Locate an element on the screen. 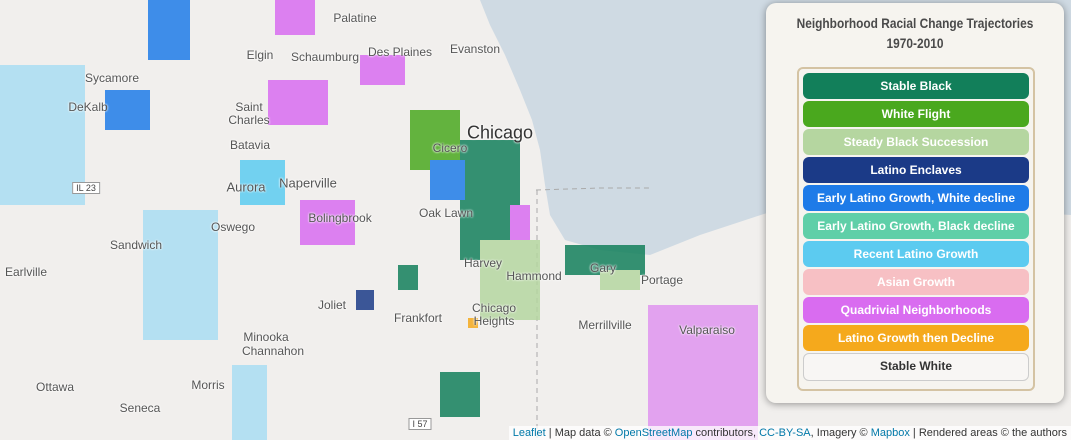 The width and height of the screenshot is (1071, 440). legend-item: Recent Latino Growth is located at coordinates (916, 254).